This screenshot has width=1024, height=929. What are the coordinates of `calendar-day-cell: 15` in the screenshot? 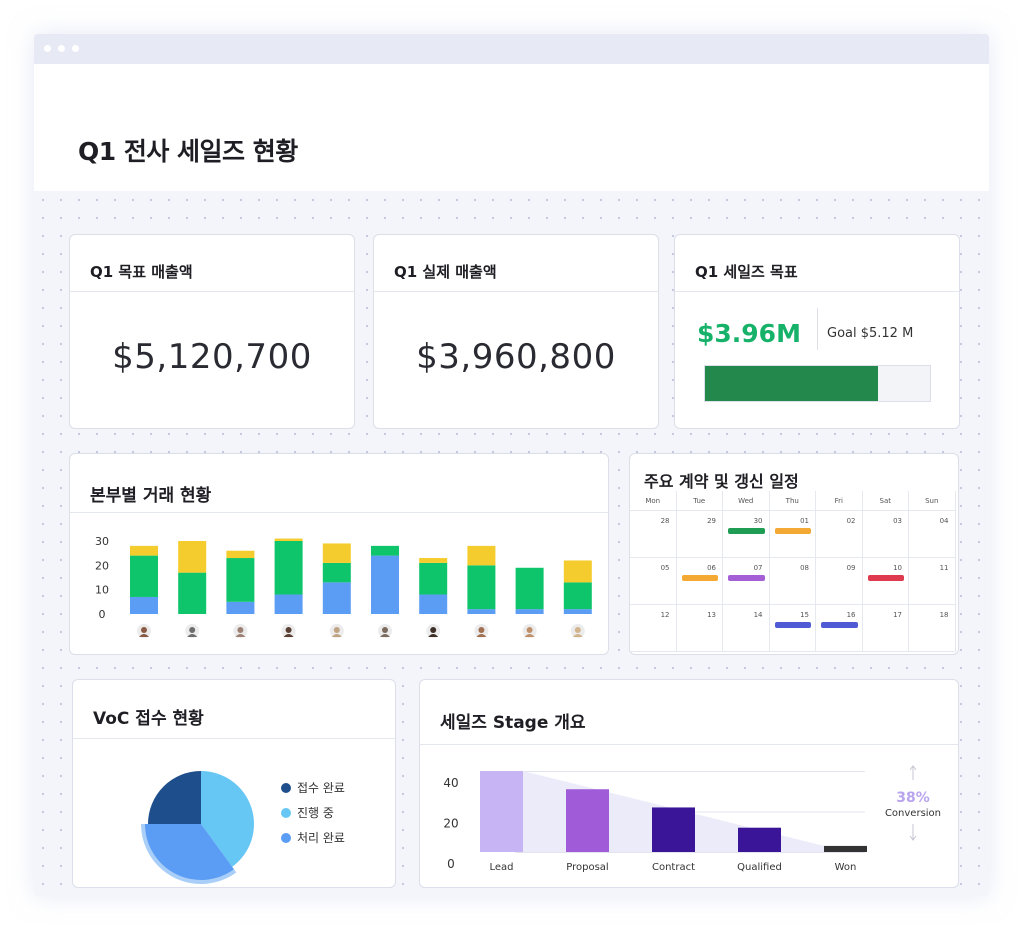 It's located at (792, 628).